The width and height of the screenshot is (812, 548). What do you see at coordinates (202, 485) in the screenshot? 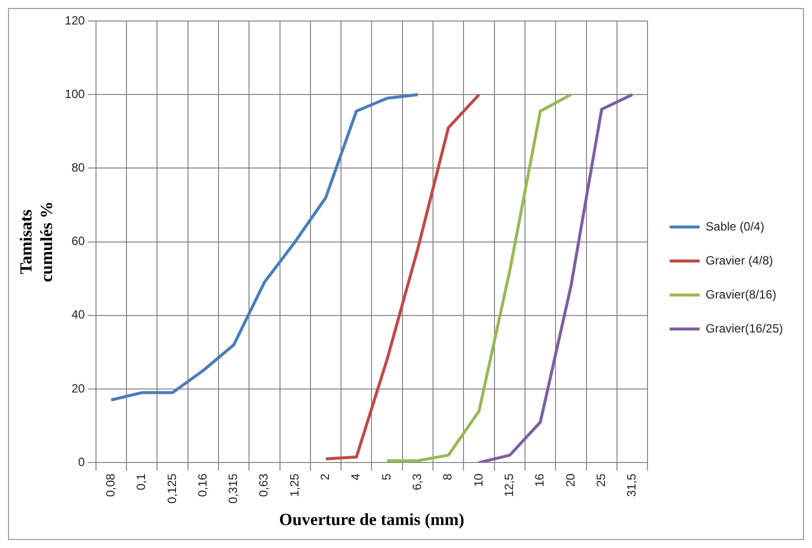
I see `x-tick-label: 0,16` at bounding box center [202, 485].